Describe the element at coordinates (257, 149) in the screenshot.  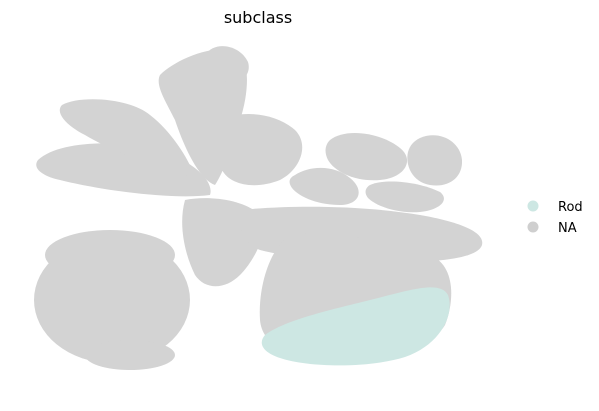
I see `cluster-mid-leaf` at that location.